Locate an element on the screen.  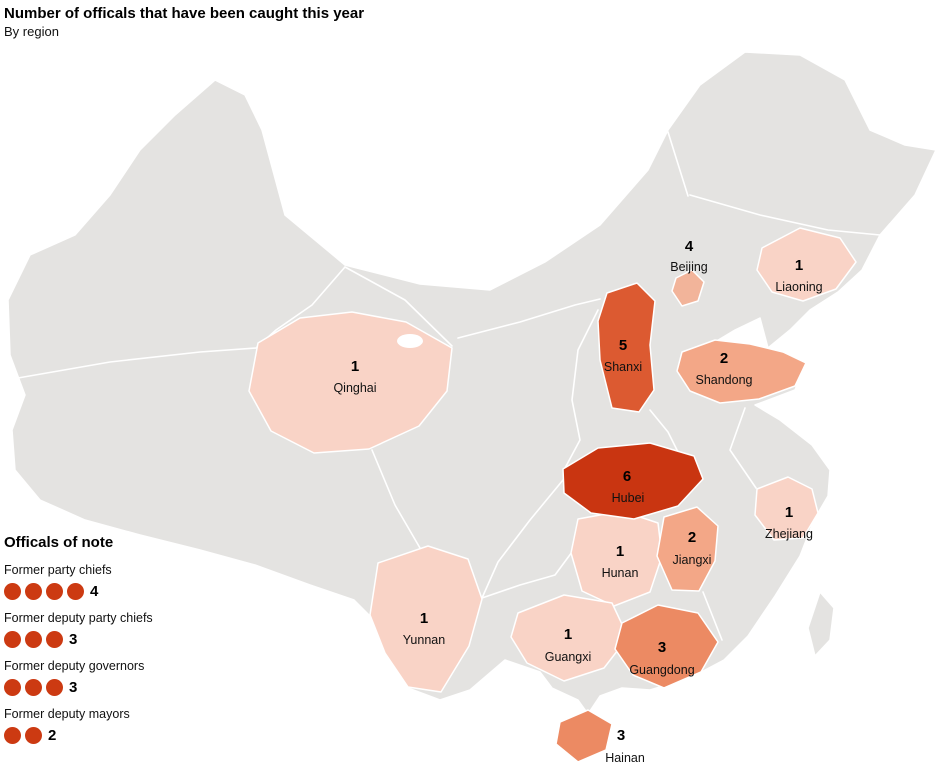
legend-item: Former deputy party chiefs 3 is located at coordinates (114, 629).